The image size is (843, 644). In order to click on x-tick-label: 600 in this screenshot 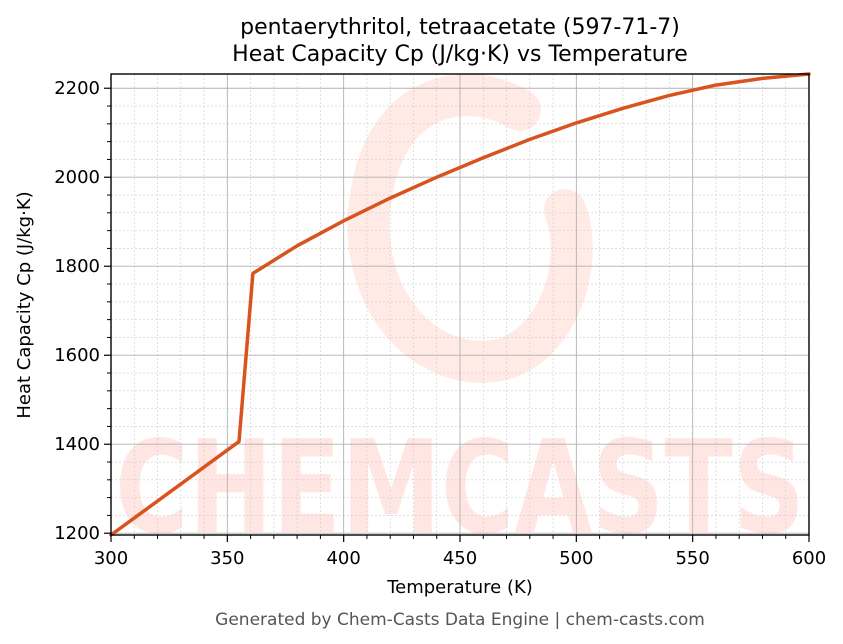, I will do `click(809, 558)`.